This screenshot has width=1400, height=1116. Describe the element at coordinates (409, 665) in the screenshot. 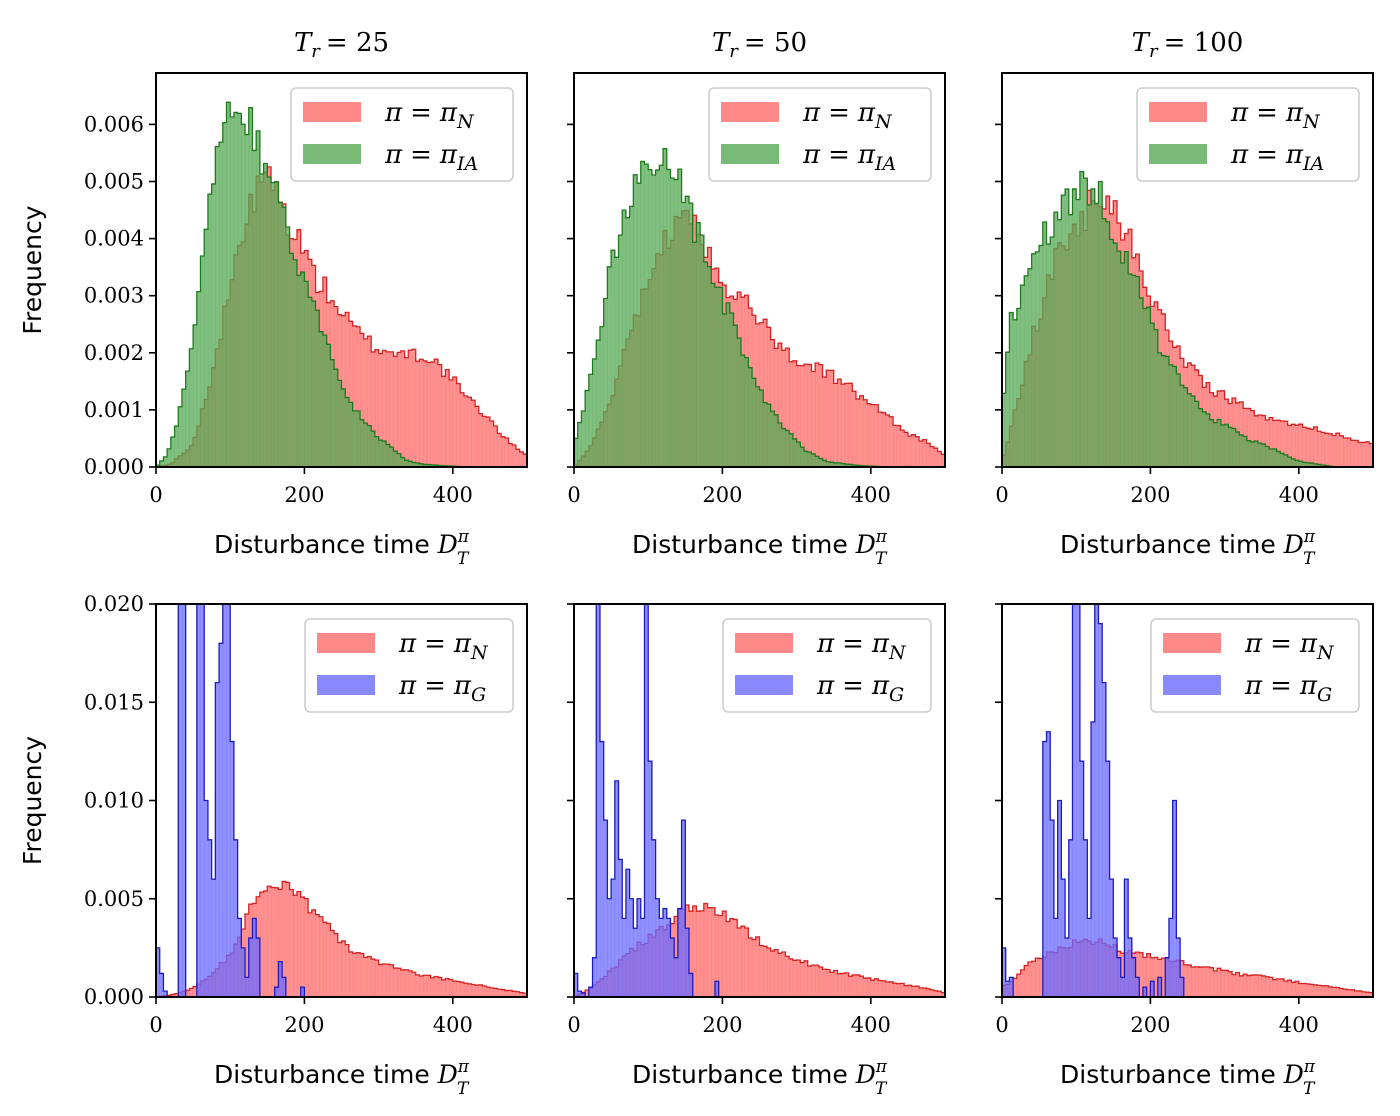

I see `legend: π = πNπ = πG` at that location.